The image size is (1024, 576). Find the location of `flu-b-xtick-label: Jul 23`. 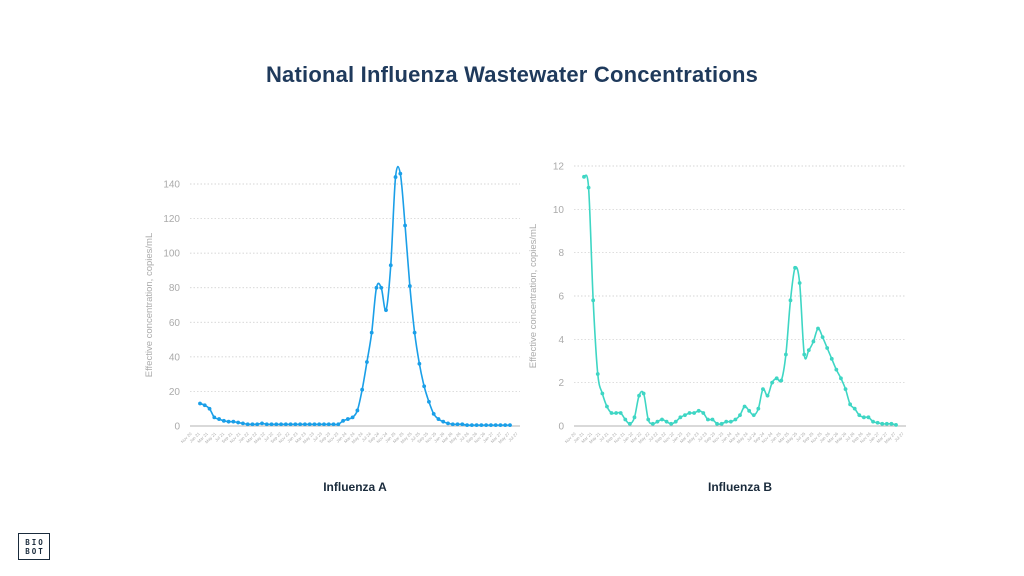

flu-b-xtick-label: Jul 23 is located at coordinates (702, 437).